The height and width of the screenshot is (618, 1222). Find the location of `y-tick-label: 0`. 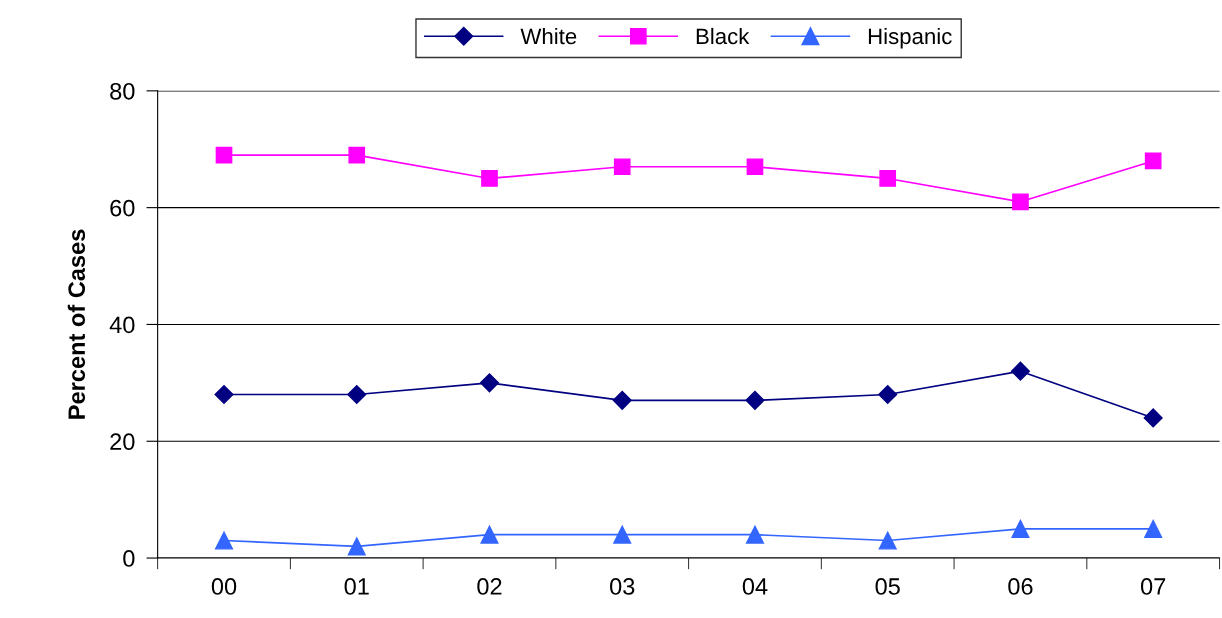

y-tick-label: 0 is located at coordinates (129, 558).